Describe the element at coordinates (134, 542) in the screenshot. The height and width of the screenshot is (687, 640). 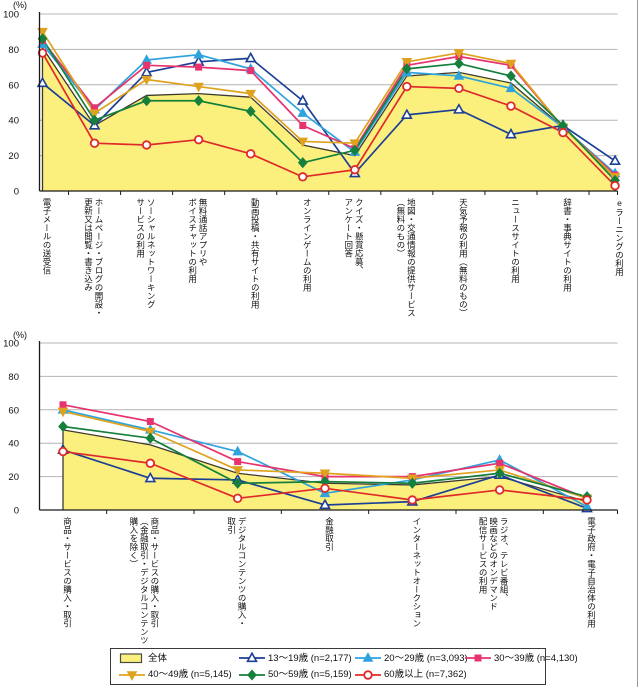
I see `category-label: 購入を除く）` at that location.